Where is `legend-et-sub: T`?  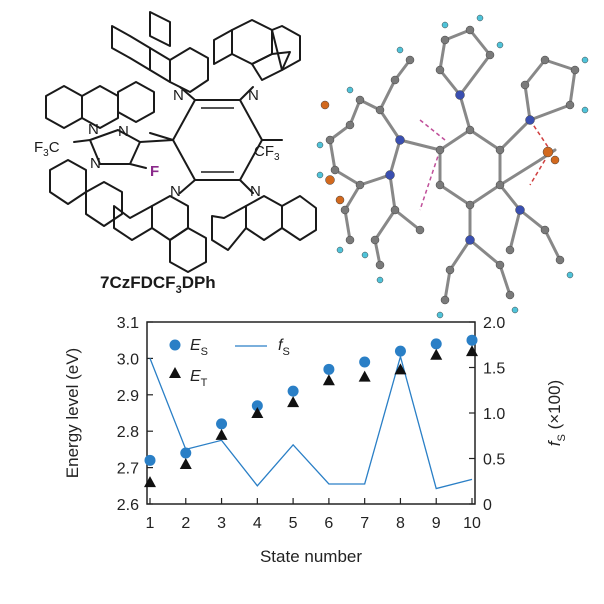
legend-et-sub: T is located at coordinates (204, 383).